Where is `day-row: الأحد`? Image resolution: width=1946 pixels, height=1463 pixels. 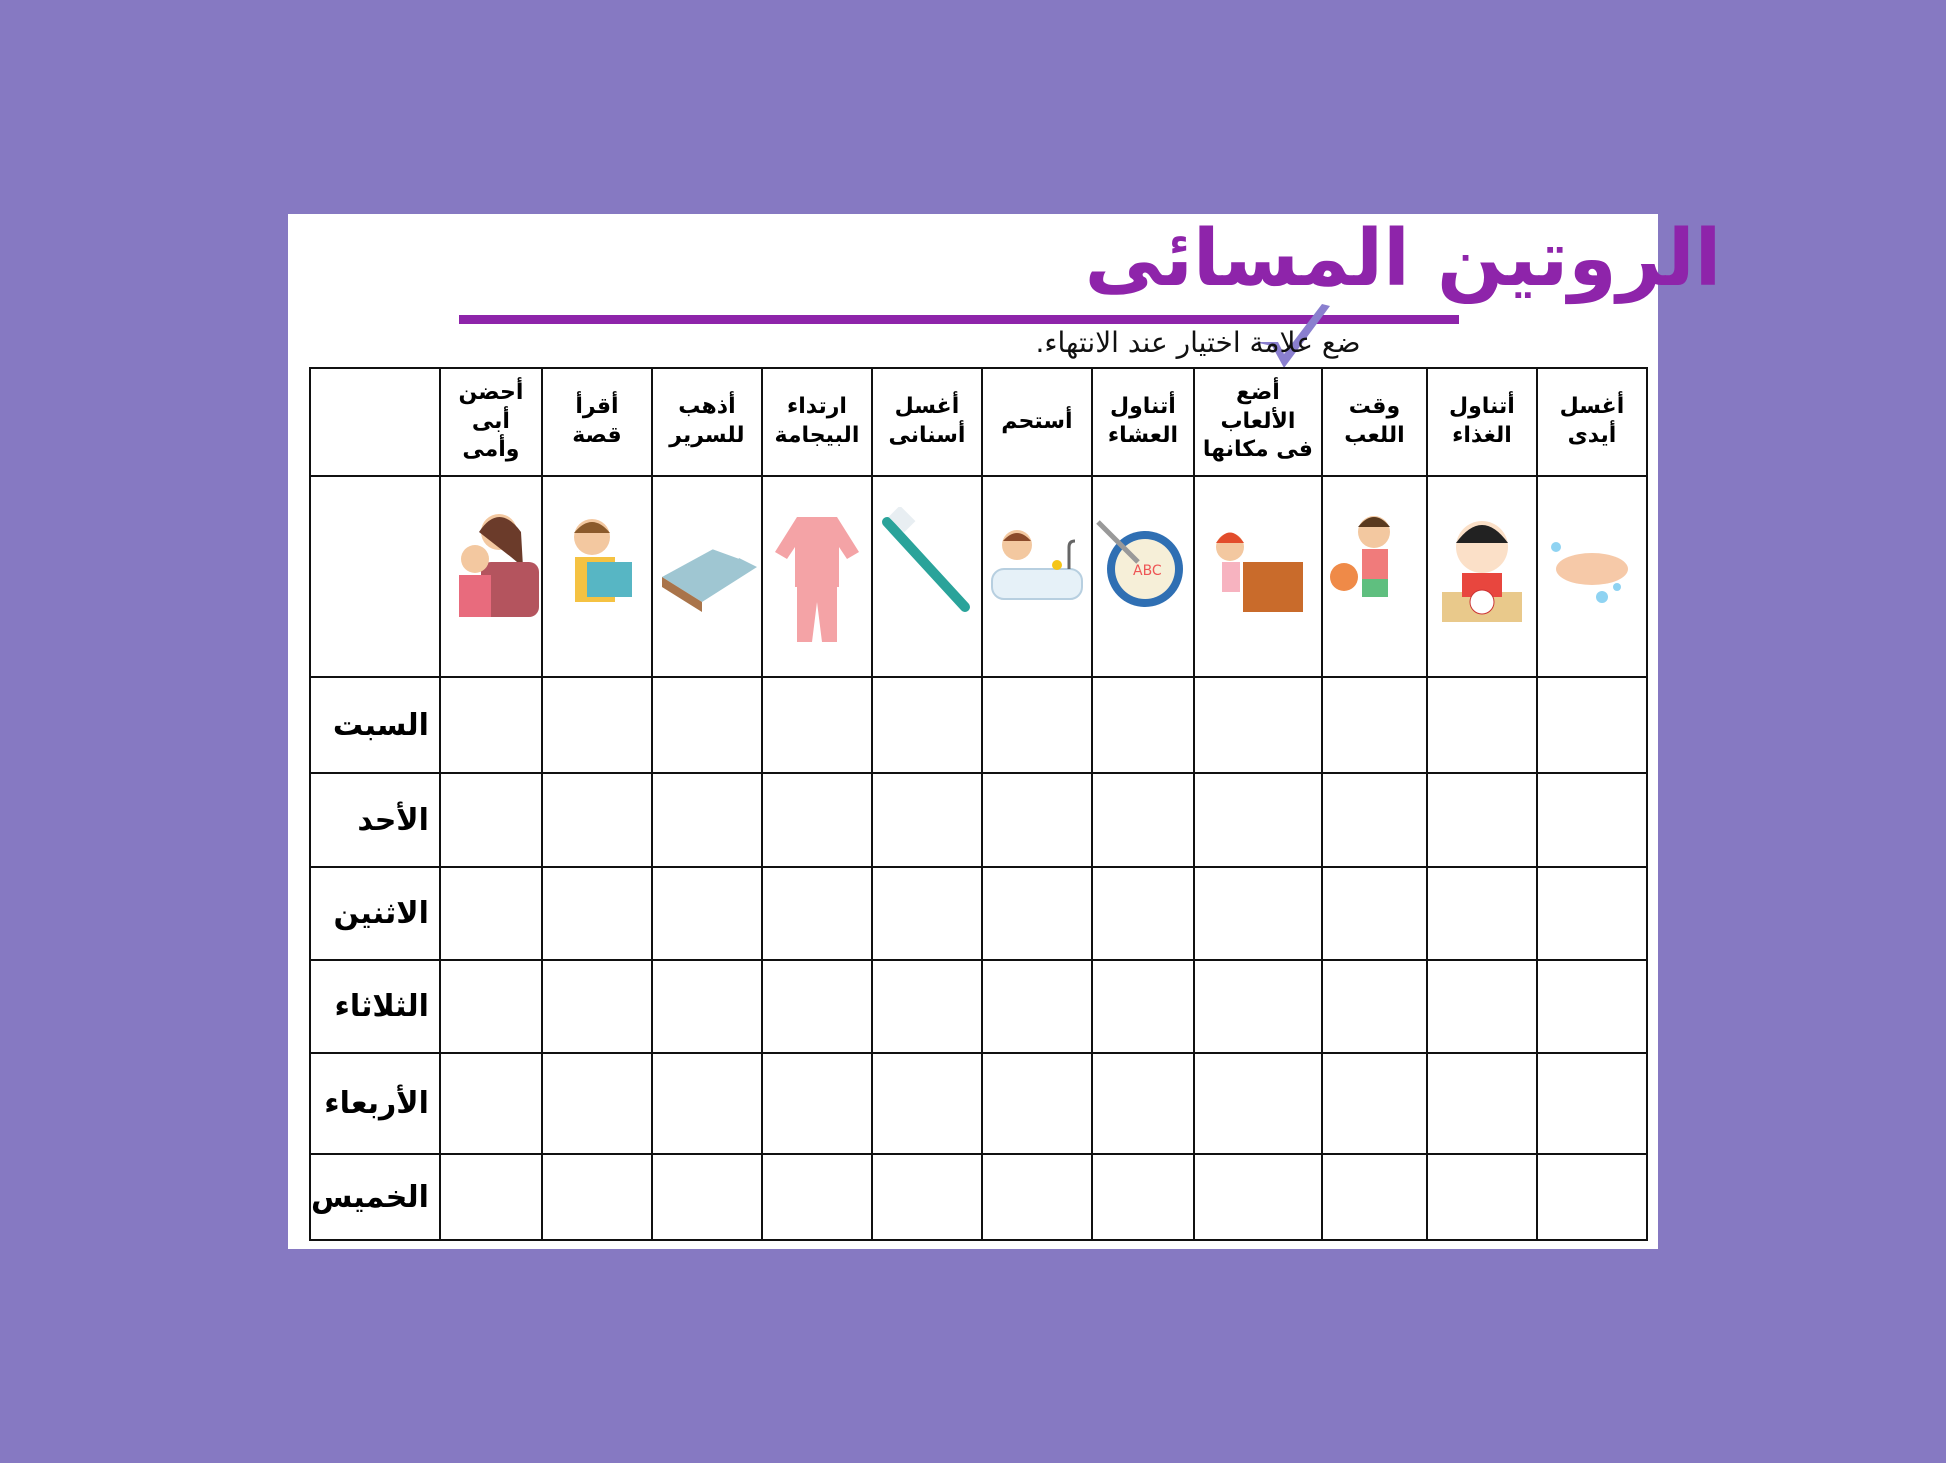 day-row: الأحد is located at coordinates (978, 820).